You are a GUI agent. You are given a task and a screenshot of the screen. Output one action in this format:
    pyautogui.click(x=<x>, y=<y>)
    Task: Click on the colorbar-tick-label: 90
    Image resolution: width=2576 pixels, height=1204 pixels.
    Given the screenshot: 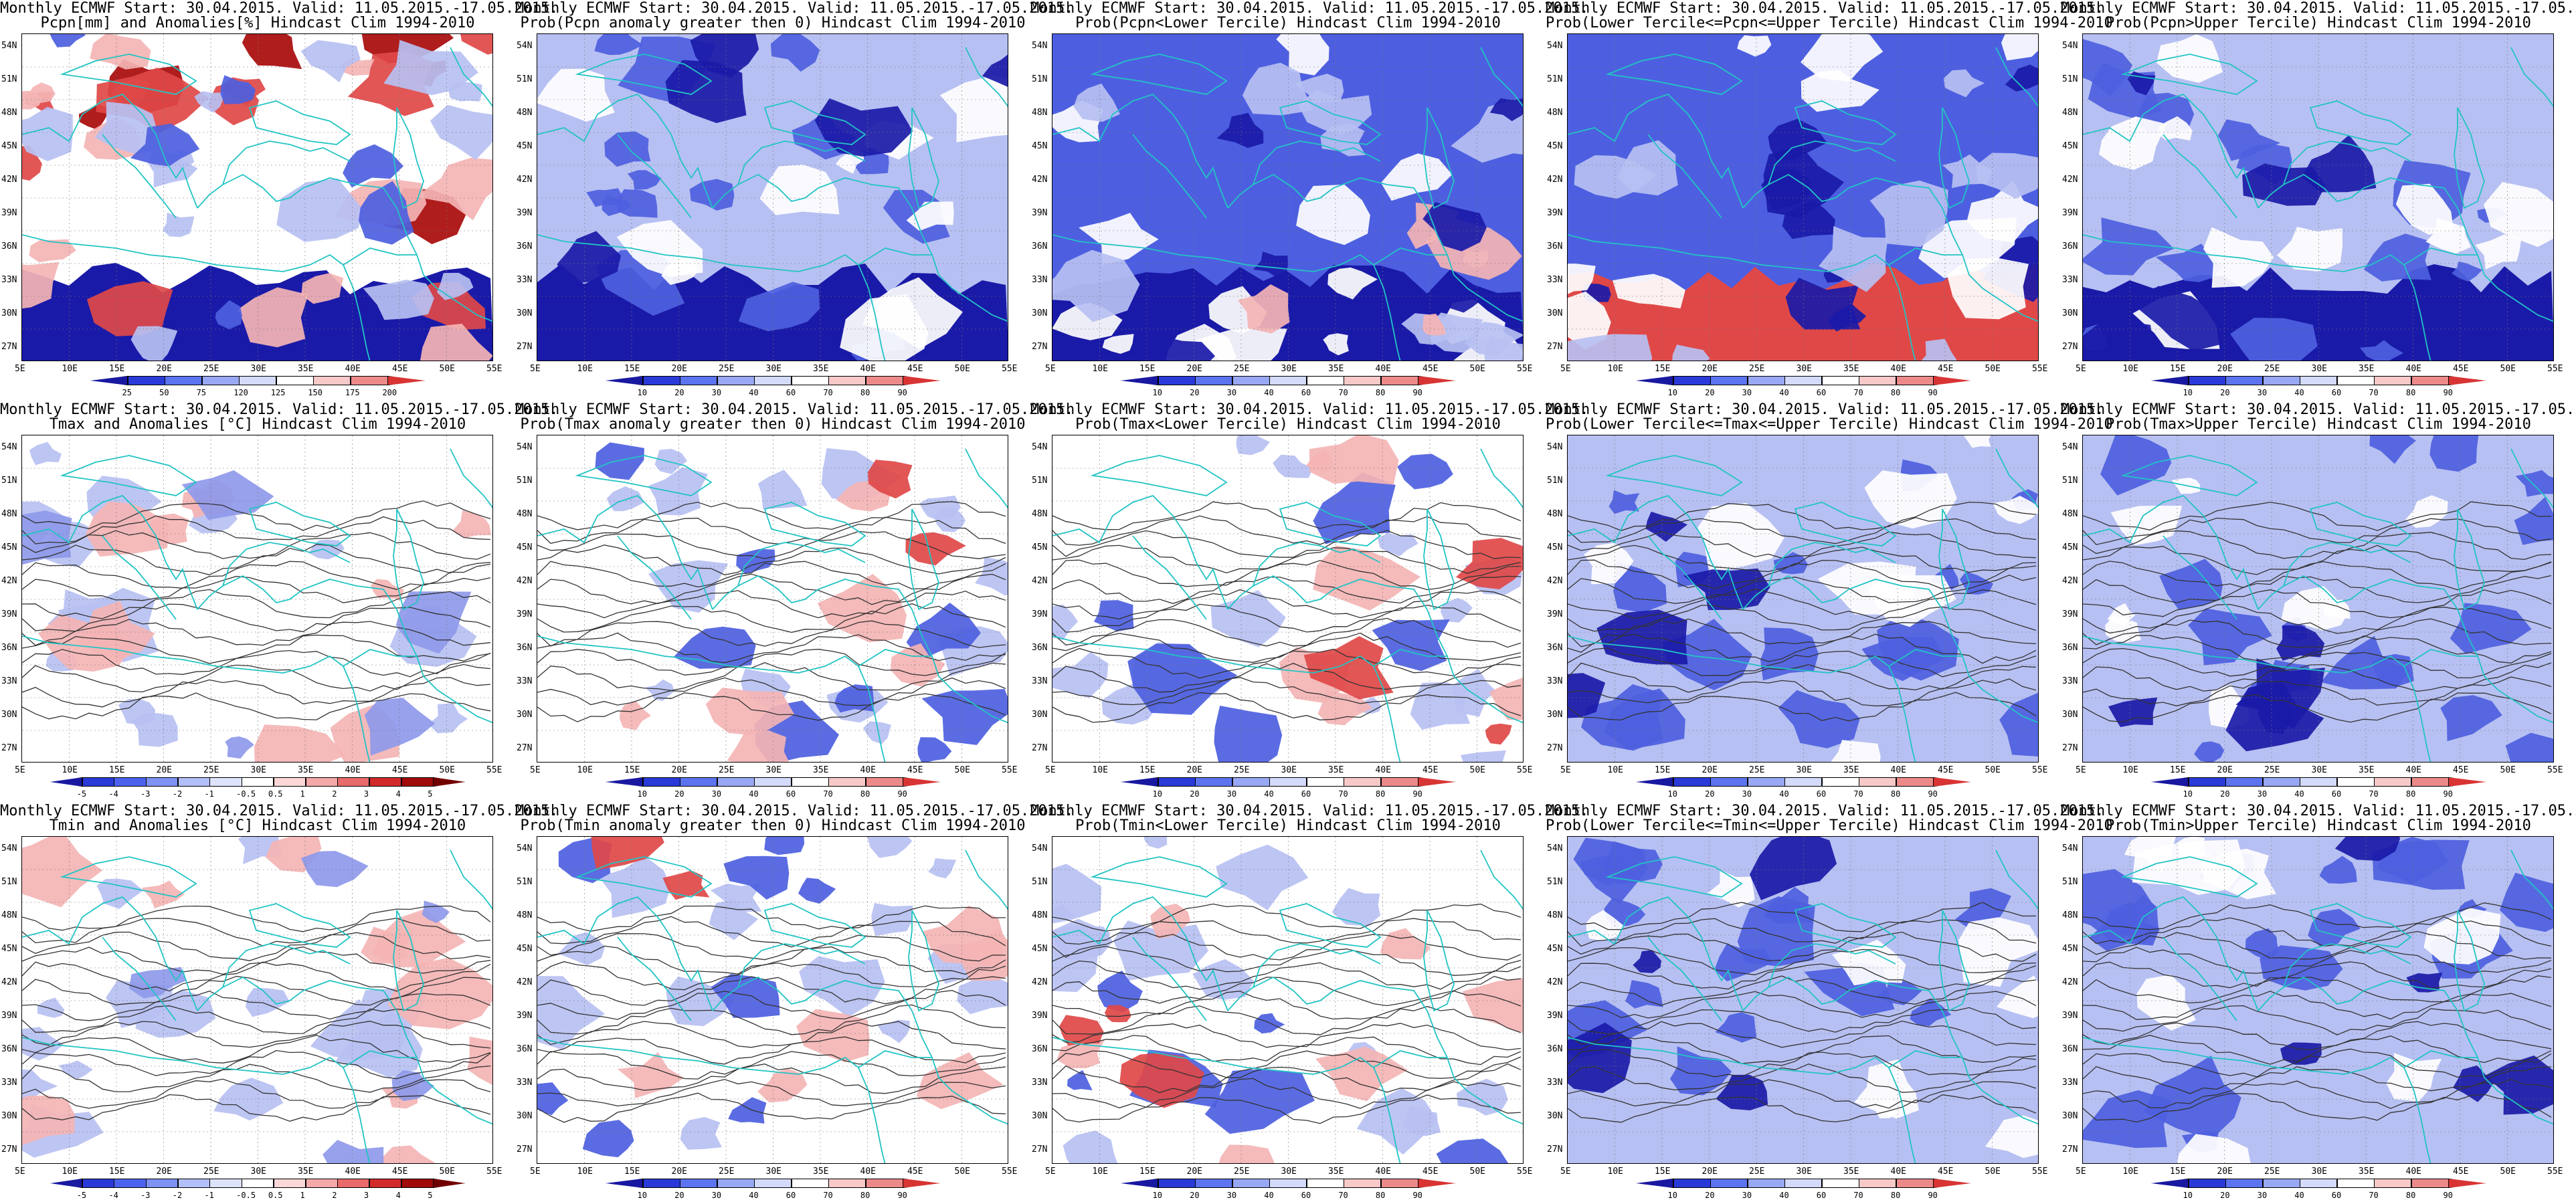 What is the action you would take?
    pyautogui.click(x=902, y=392)
    